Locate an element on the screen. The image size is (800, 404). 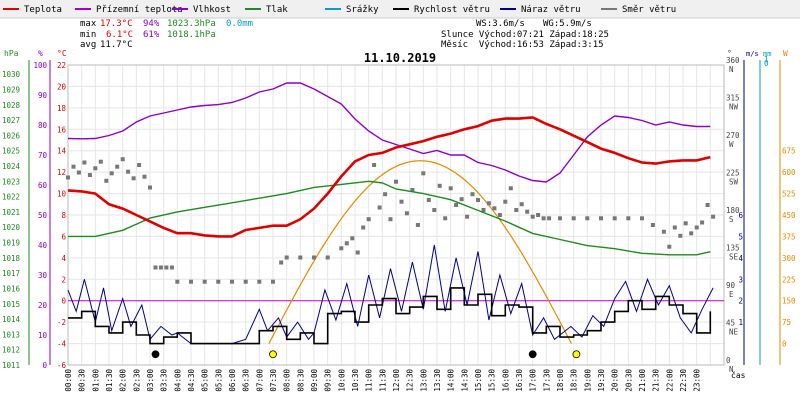
time-tick-label: 06:00 is located at coordinates (232, 380).